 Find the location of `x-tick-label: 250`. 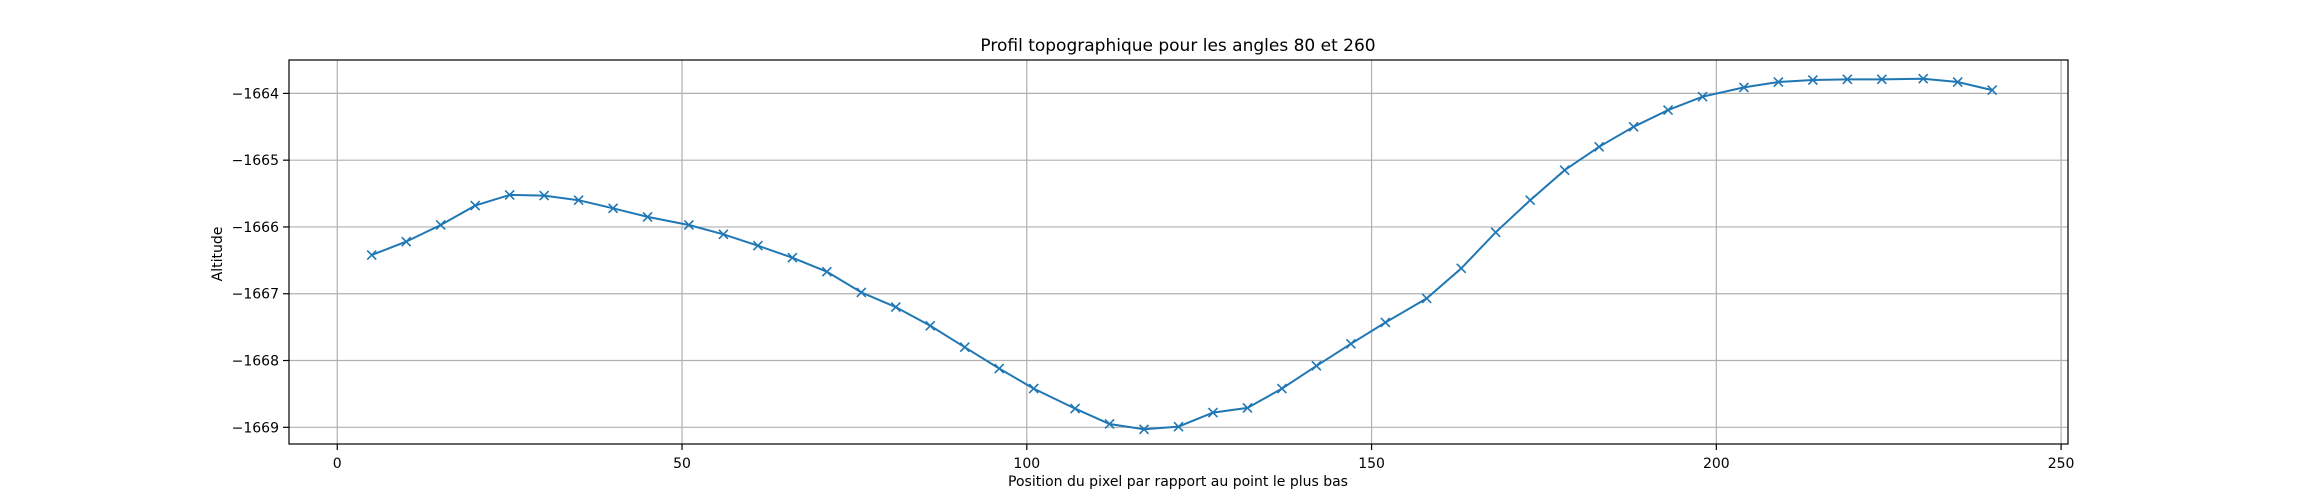

x-tick-label: 250 is located at coordinates (2061, 464).